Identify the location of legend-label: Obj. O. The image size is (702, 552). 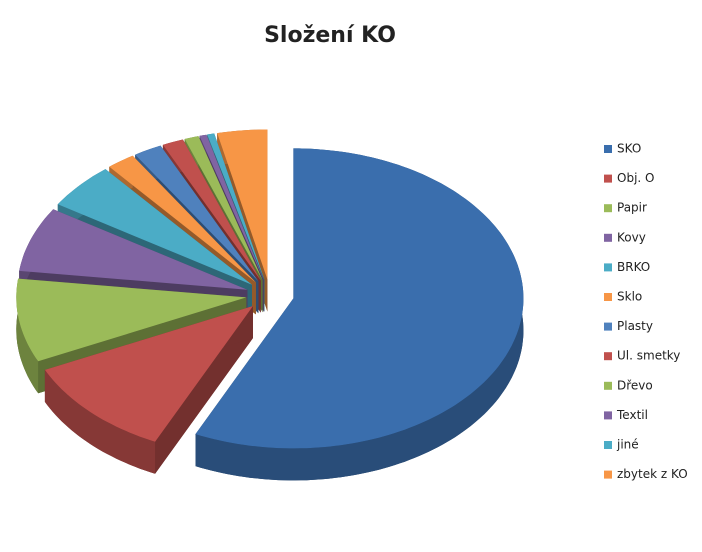
(635, 178).